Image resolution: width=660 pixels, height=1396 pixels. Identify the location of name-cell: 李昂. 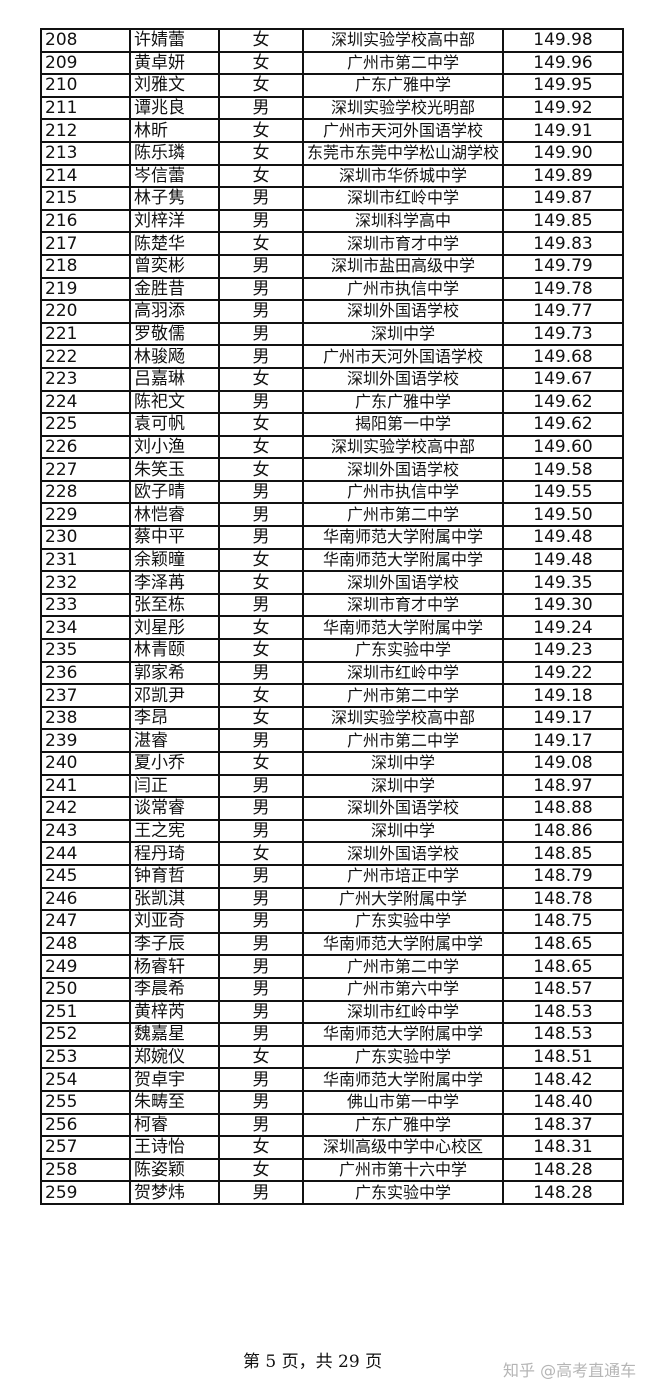
(174, 718).